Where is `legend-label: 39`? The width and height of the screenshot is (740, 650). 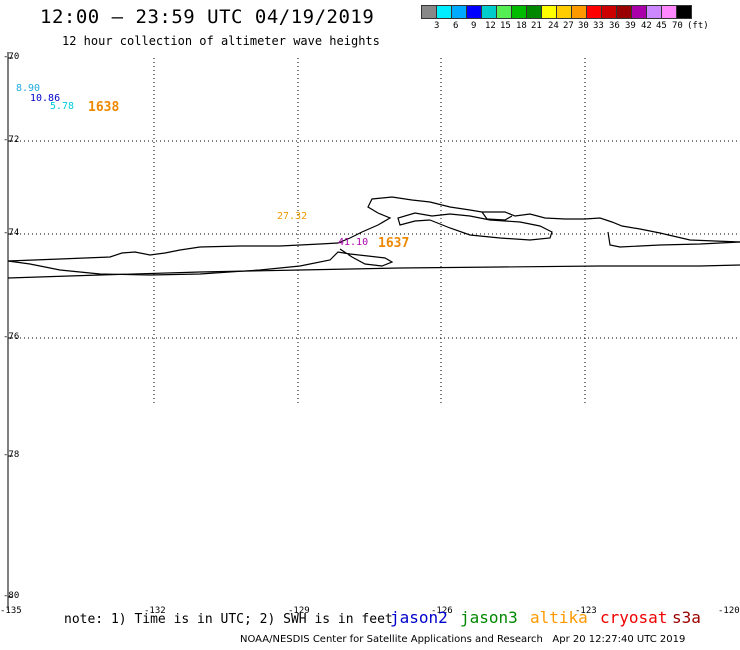
legend-label: 39 is located at coordinates (630, 26).